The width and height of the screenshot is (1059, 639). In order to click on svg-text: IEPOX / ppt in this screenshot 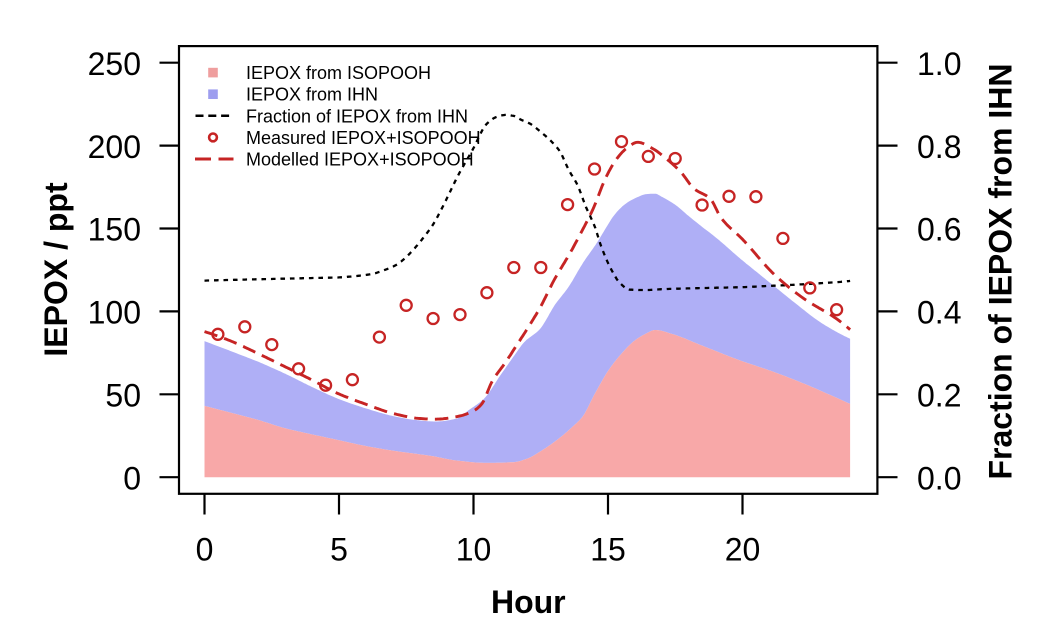, I will do `click(56, 269)`.